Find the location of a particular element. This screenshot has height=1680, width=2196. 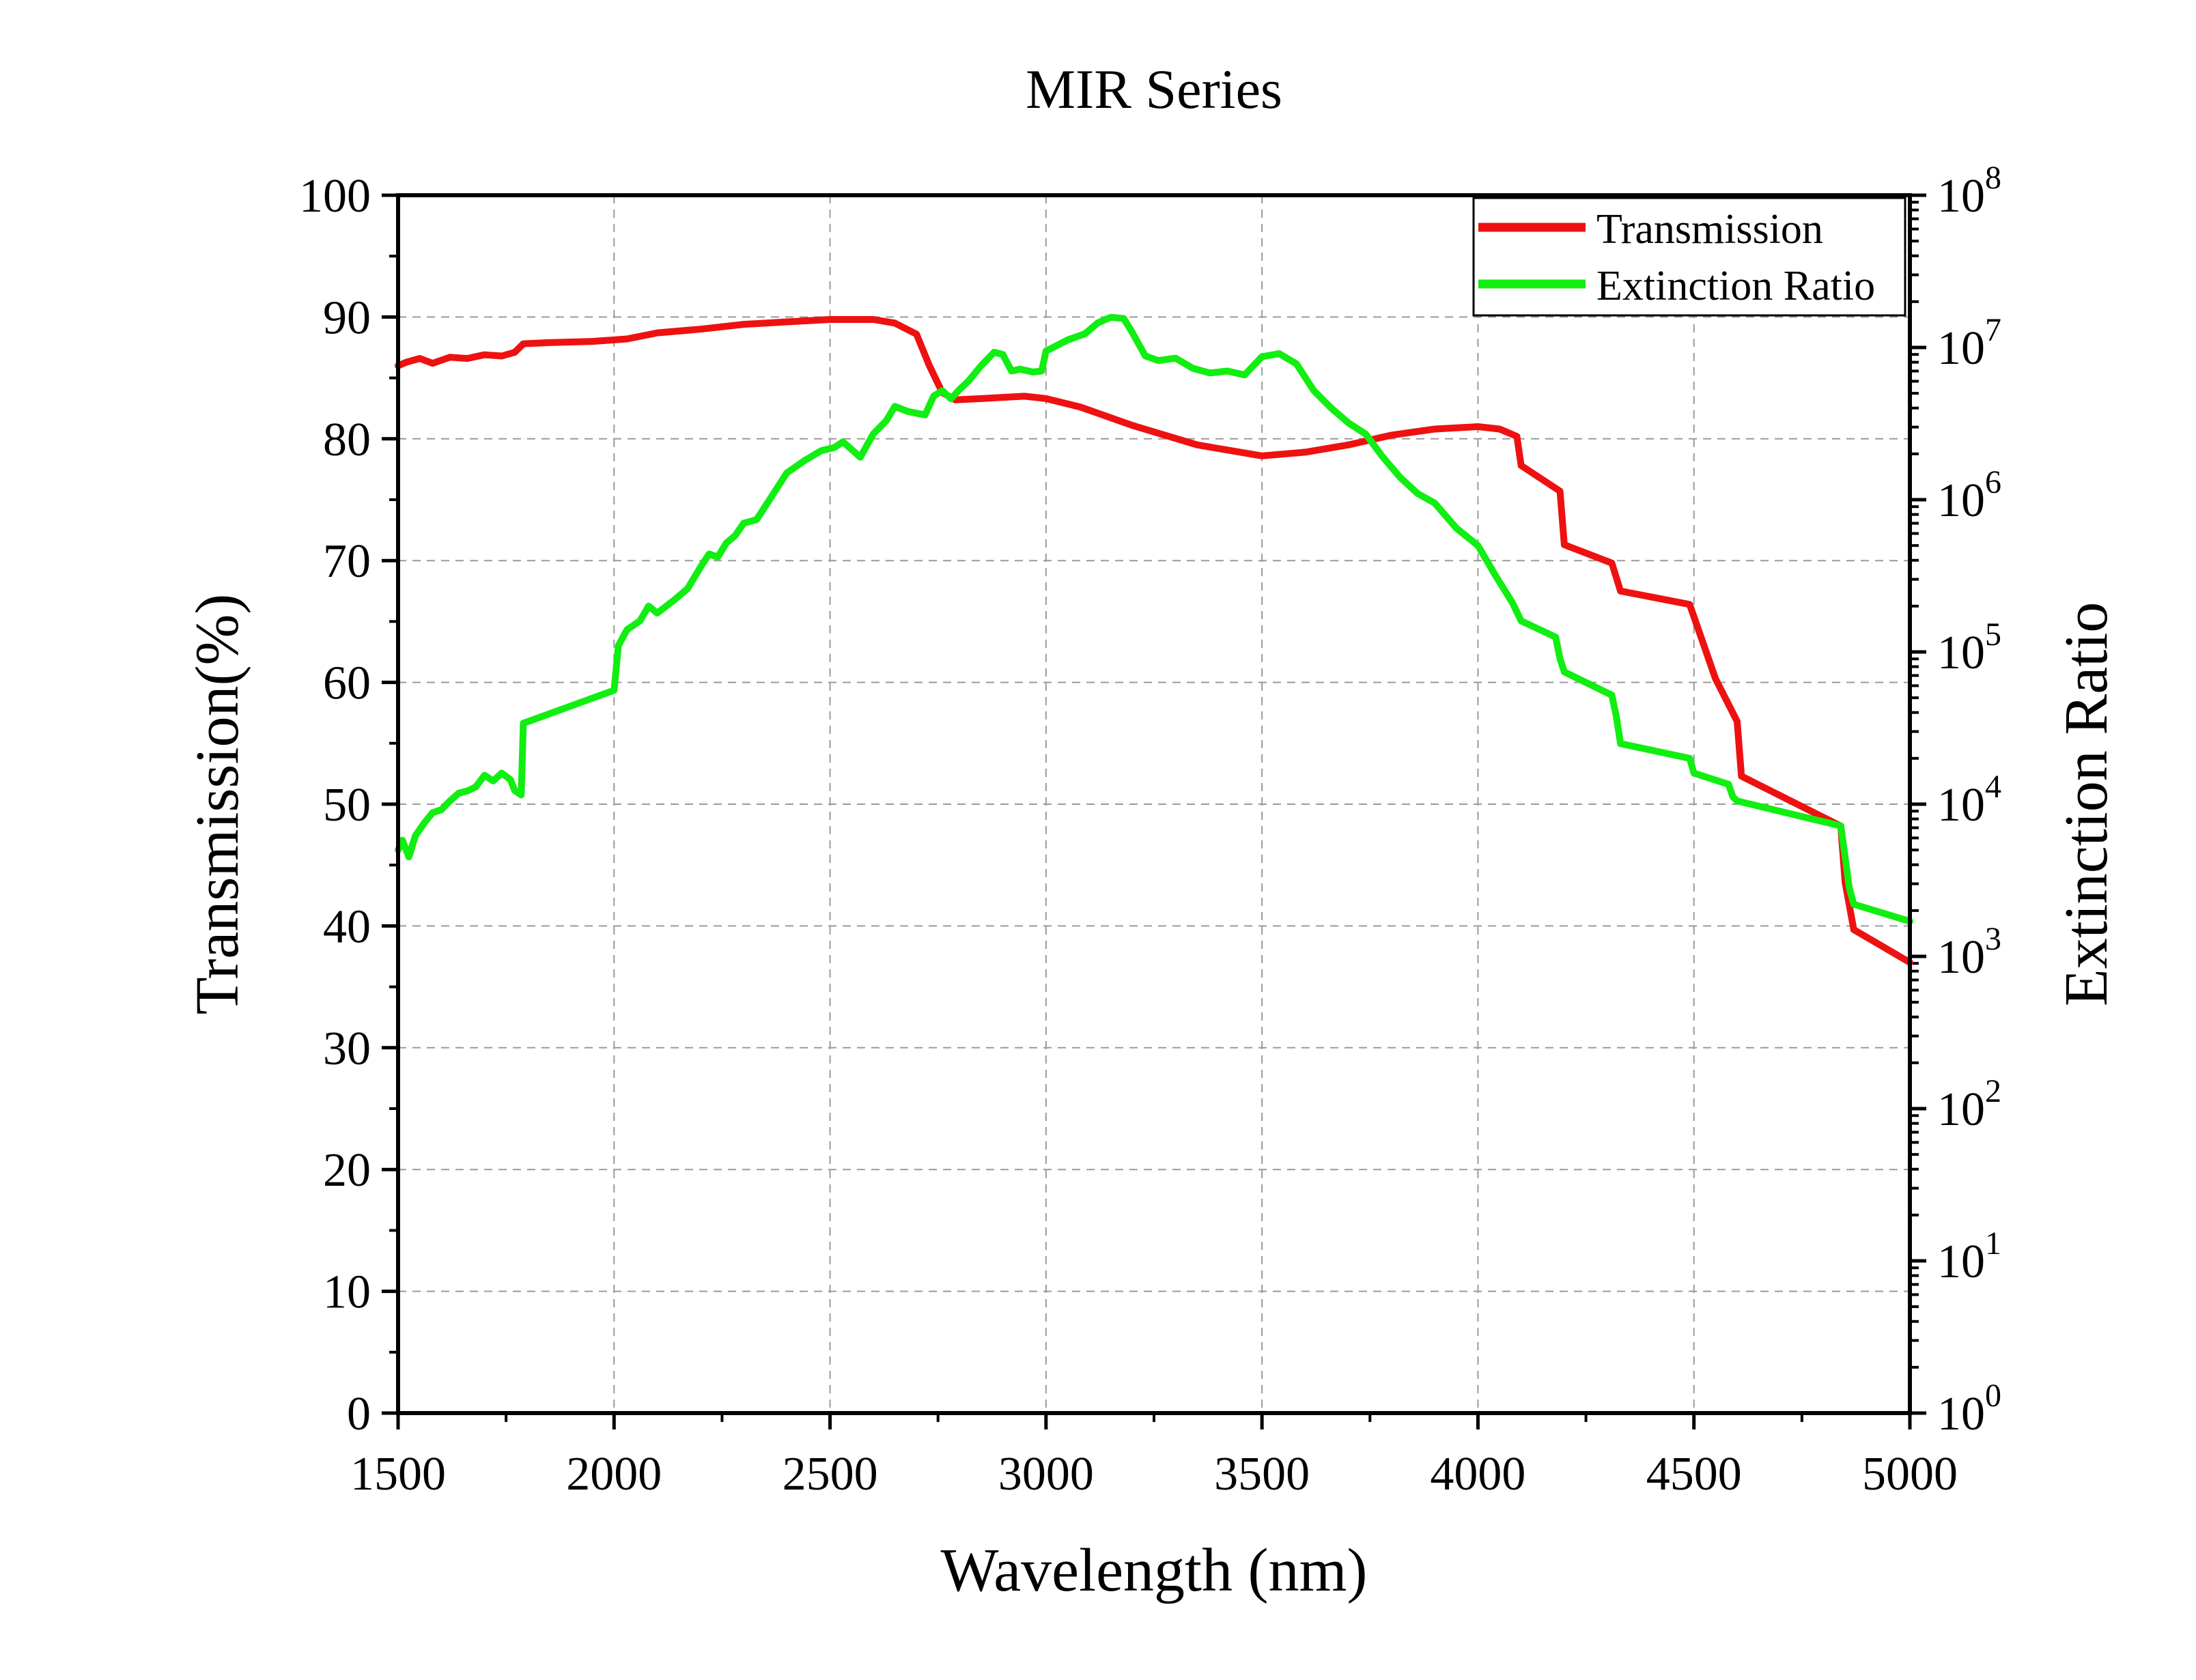

y-tick-label: 100 is located at coordinates (335, 196).